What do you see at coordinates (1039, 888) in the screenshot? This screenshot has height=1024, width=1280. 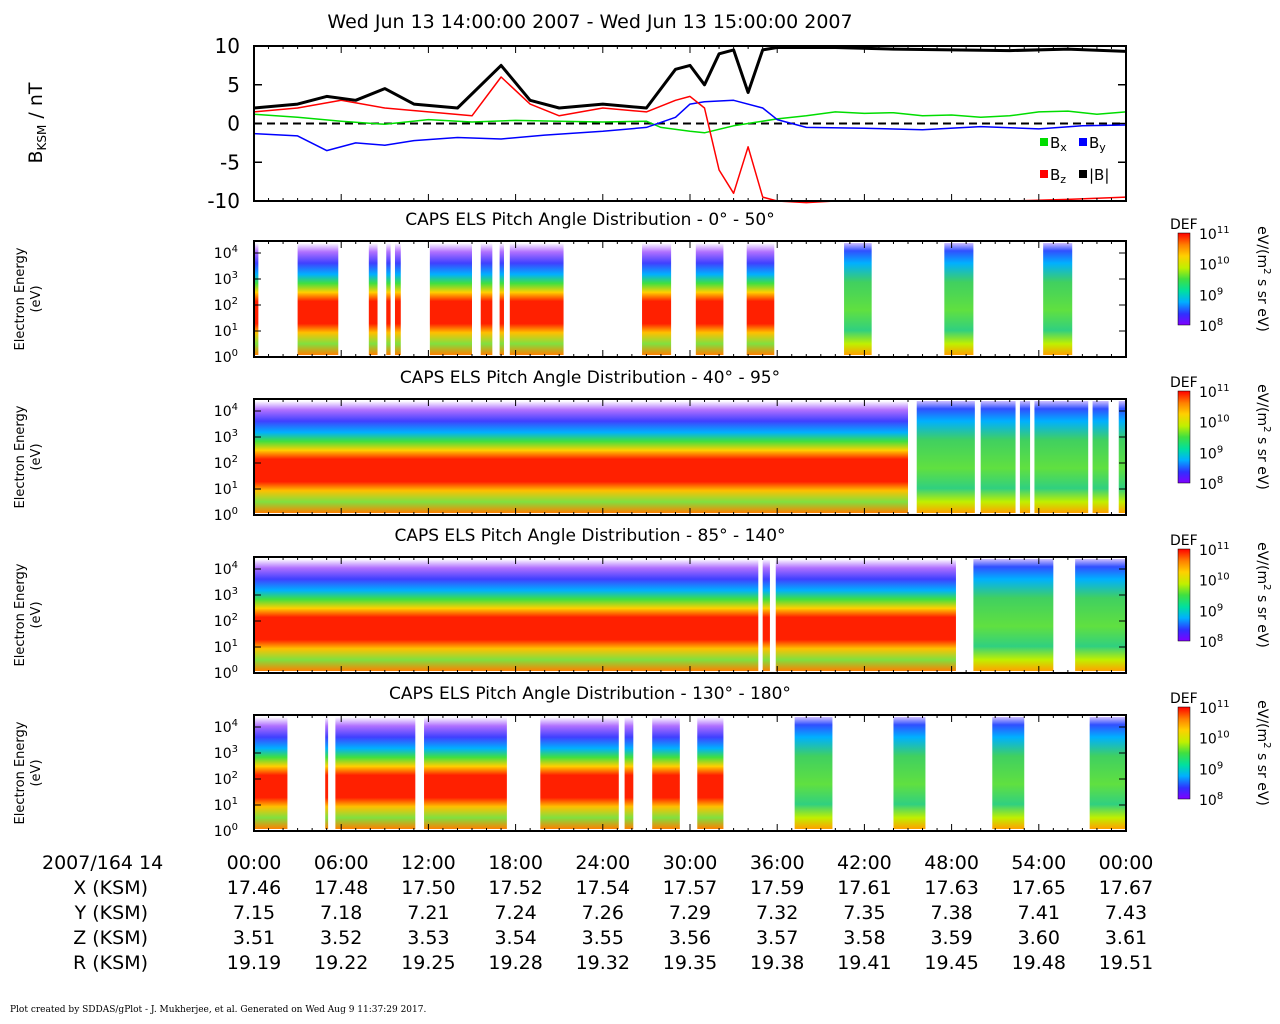 I see `ephemeris-value: 17.65` at bounding box center [1039, 888].